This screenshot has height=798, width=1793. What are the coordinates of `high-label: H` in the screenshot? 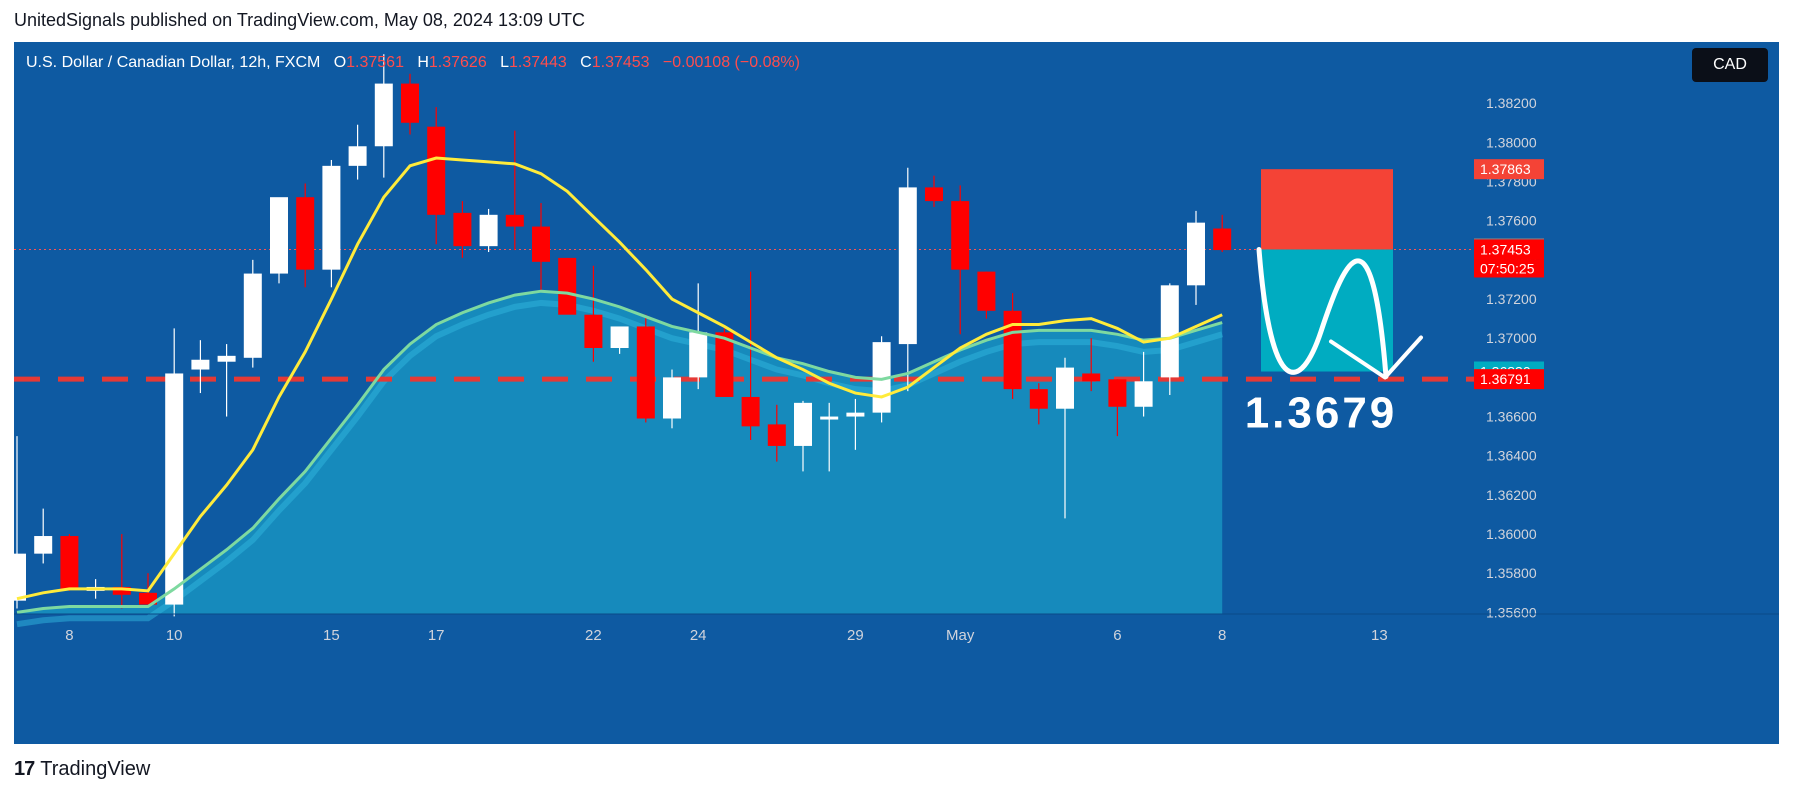 It's located at (423, 62).